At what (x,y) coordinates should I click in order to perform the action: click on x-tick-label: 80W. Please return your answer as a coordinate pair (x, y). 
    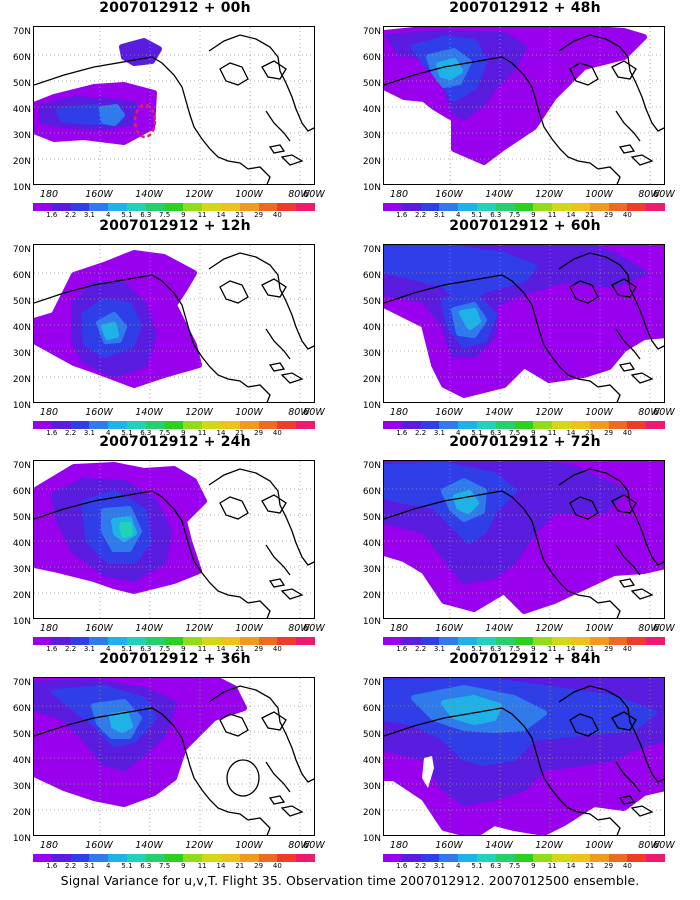
    Looking at the image, I should click on (649, 412).